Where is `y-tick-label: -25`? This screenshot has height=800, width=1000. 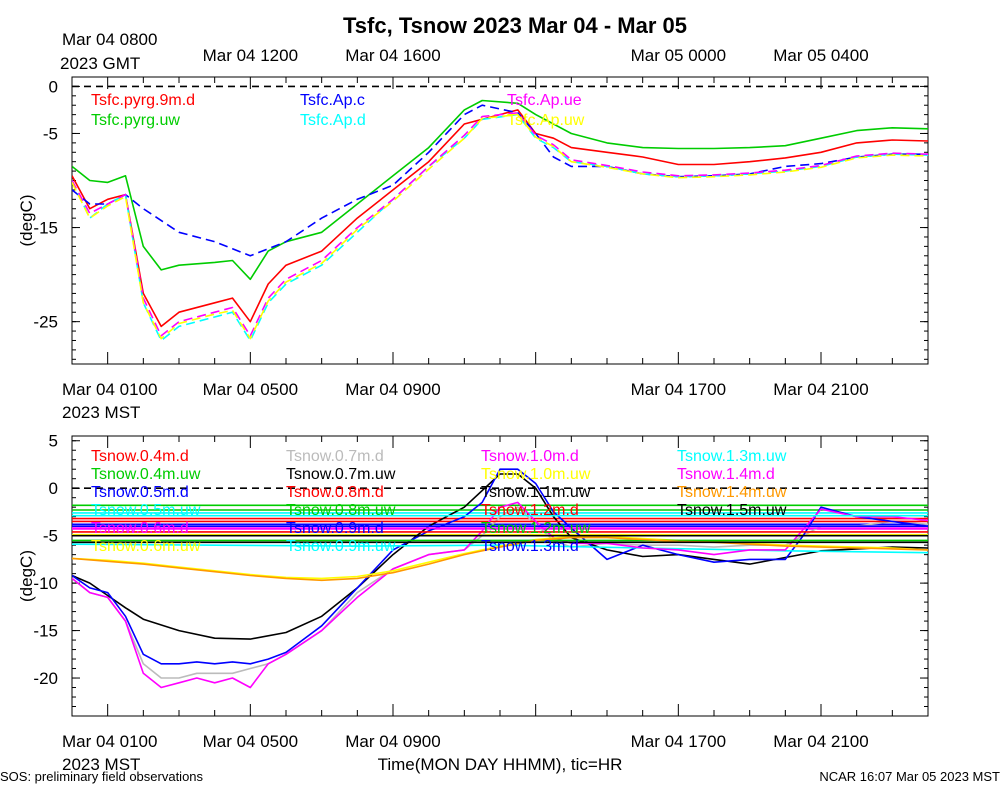 y-tick-label: -25 is located at coordinates (45, 322).